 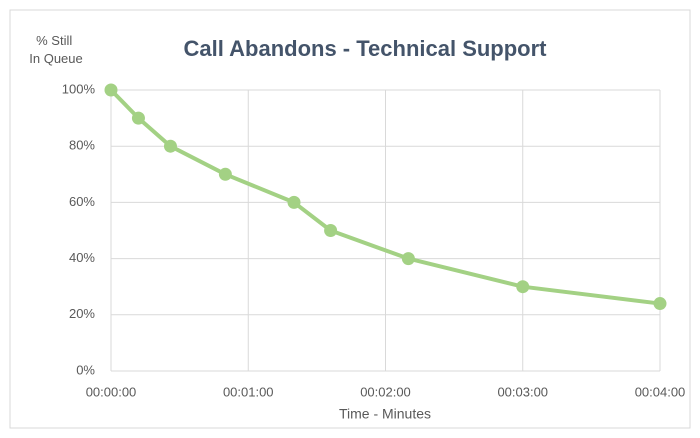 What do you see at coordinates (79, 88) in the screenshot?
I see `y-tick-label: 100%` at bounding box center [79, 88].